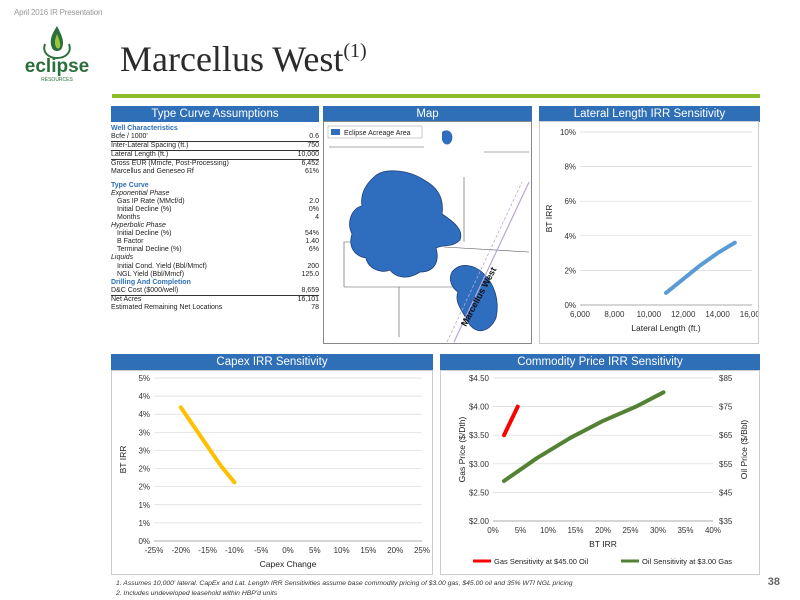 This screenshot has width=800, height=600. What do you see at coordinates (57, 66) in the screenshot?
I see `logo-text: eclipse` at bounding box center [57, 66].